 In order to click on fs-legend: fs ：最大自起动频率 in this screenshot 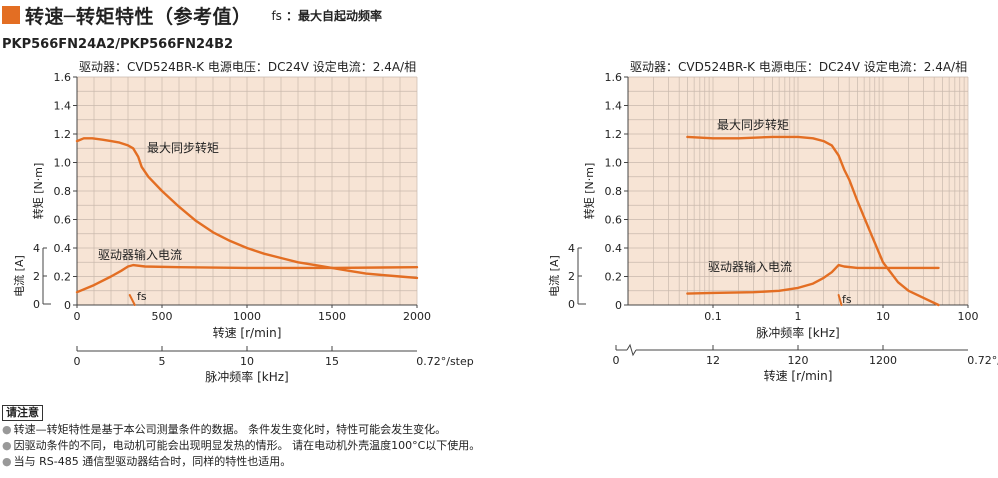, I will do `click(326, 15)`.